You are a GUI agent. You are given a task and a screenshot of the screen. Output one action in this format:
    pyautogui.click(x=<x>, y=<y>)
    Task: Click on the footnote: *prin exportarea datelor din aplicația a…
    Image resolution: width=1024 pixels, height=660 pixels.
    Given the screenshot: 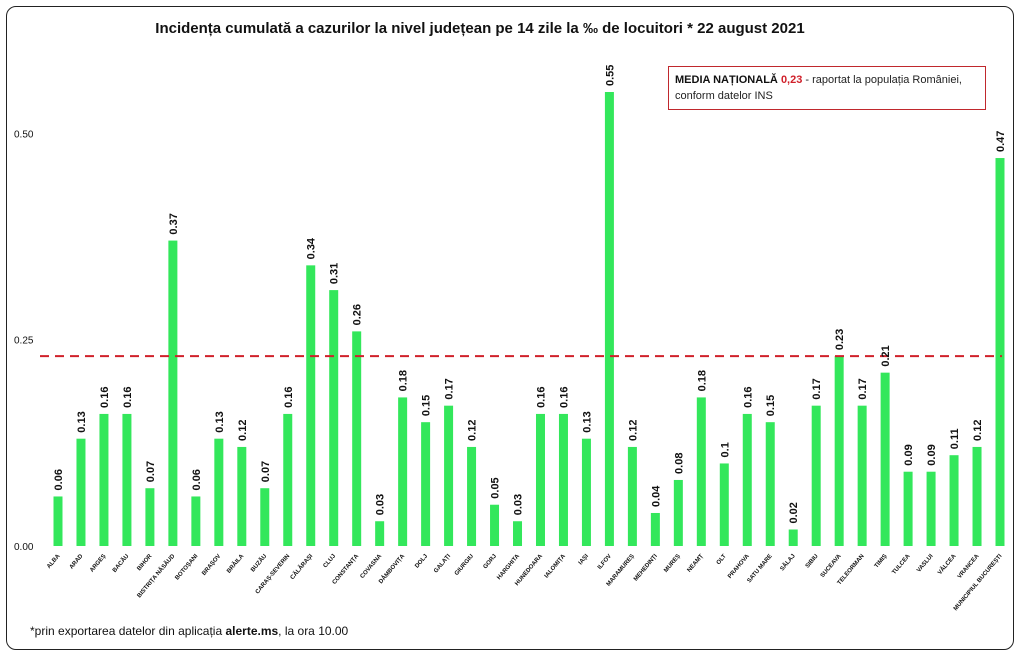 What is the action you would take?
    pyautogui.click(x=189, y=631)
    